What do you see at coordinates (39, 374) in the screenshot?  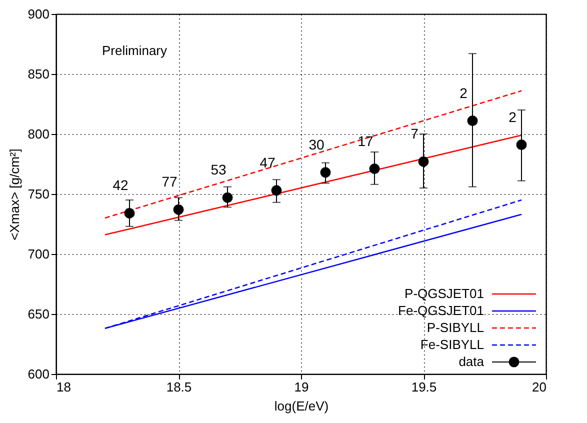 I see `y-tick-label: 600` at bounding box center [39, 374].